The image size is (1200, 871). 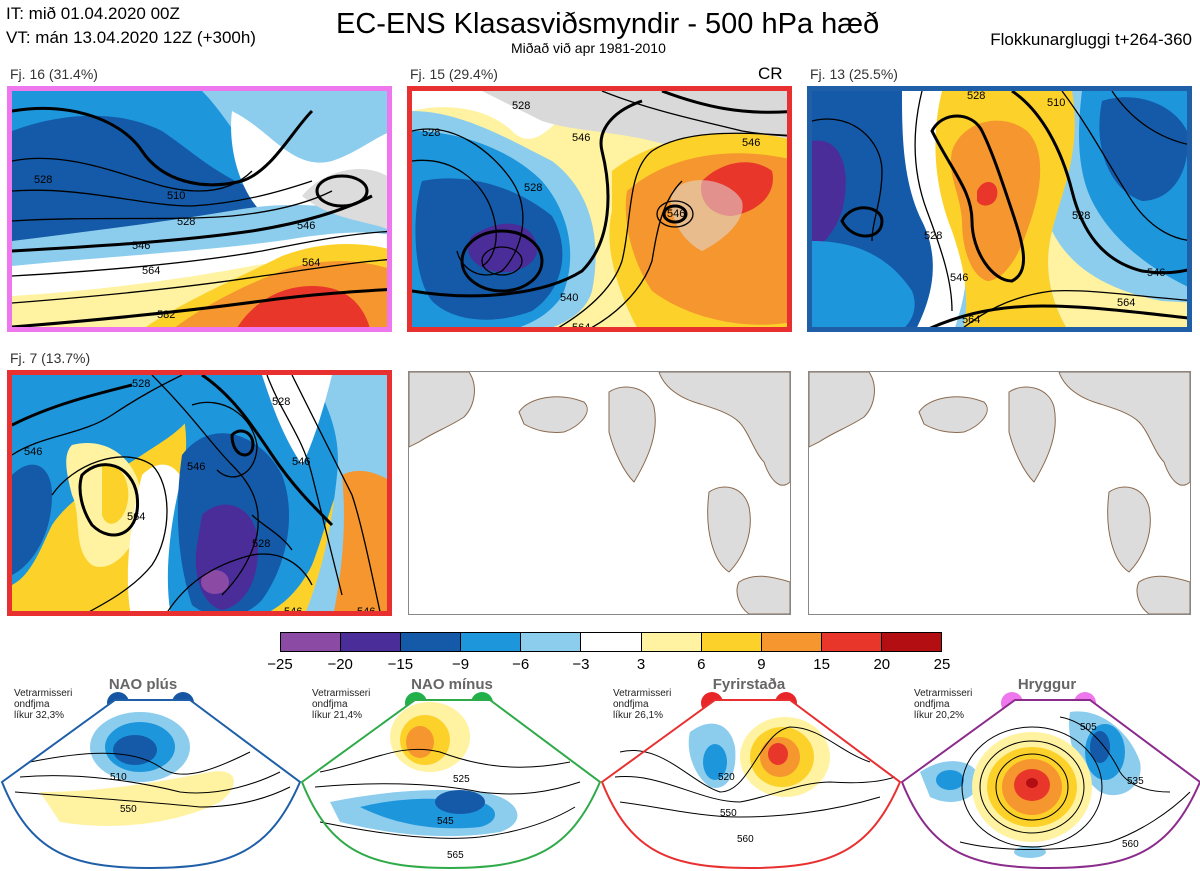 What do you see at coordinates (854, 74) in the screenshot?
I see `panel-3-label: Fj. 13 (25.5%)` at bounding box center [854, 74].